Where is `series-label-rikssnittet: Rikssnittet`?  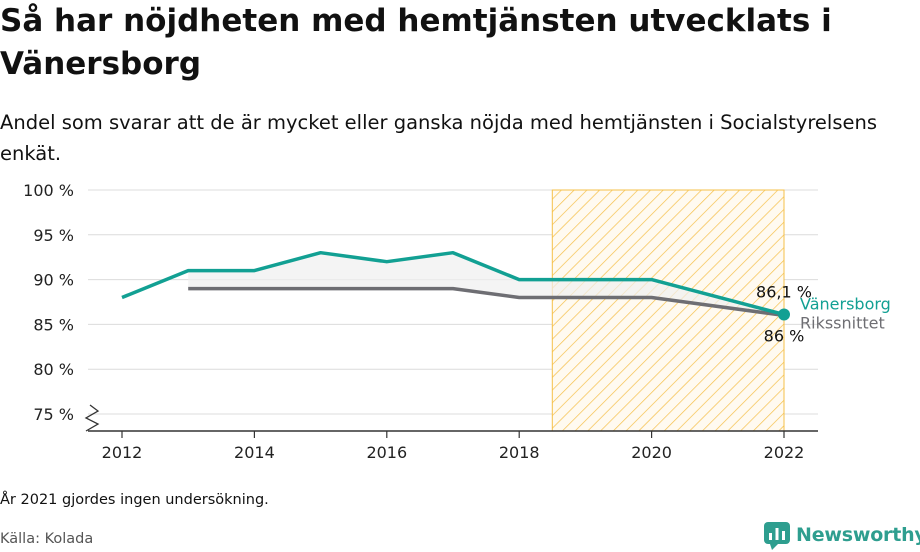 series-label-rikssnittet: Rikssnittet is located at coordinates (842, 323).